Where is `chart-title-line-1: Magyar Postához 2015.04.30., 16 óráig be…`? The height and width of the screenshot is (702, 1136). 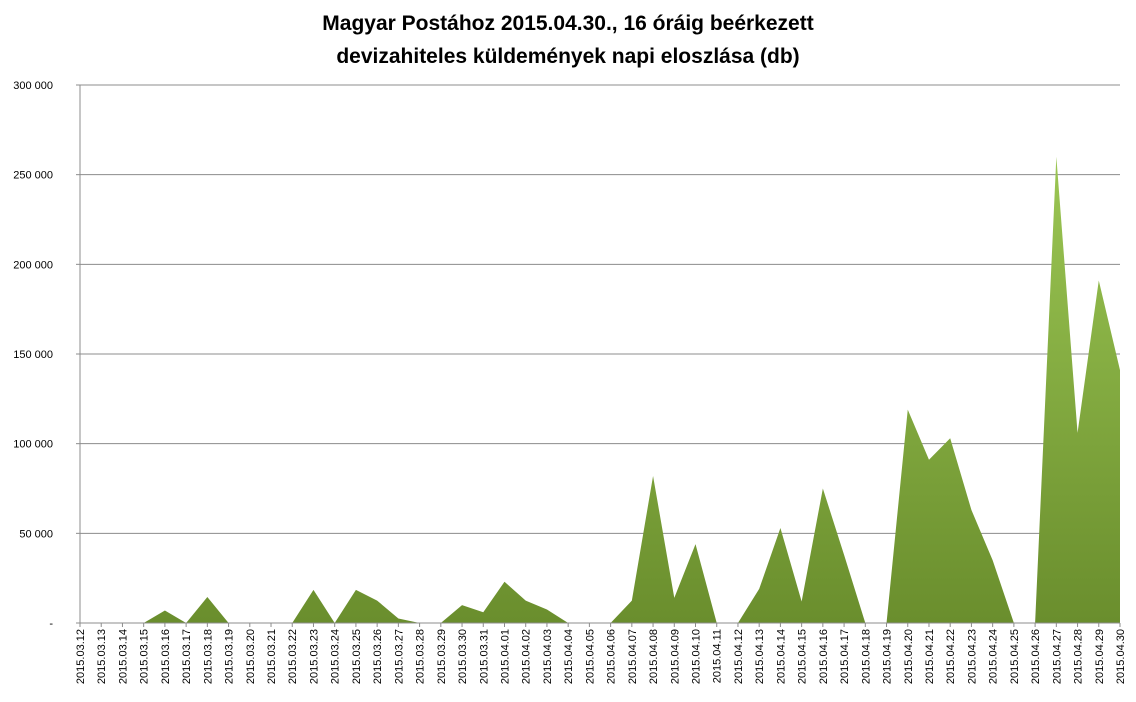 chart-title-line-1: Magyar Postához 2015.04.30., 16 óráig be… is located at coordinates (567, 23).